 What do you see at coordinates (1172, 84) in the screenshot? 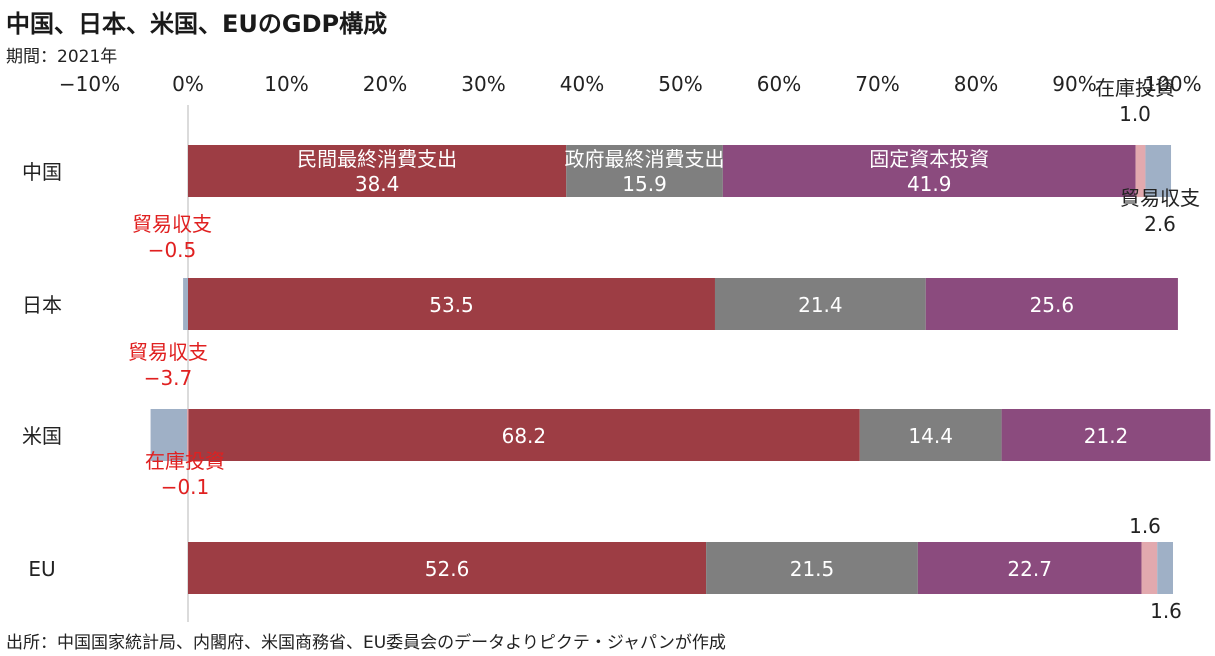
I see `x-tick-label: 100%` at bounding box center [1172, 84].